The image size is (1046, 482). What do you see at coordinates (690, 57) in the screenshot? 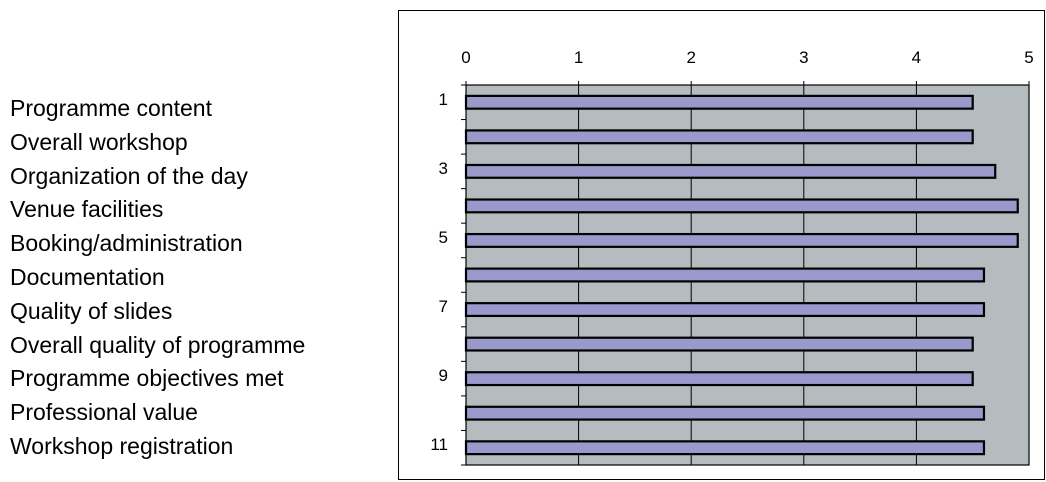
I see `x-tick-label: 2` at bounding box center [690, 57].